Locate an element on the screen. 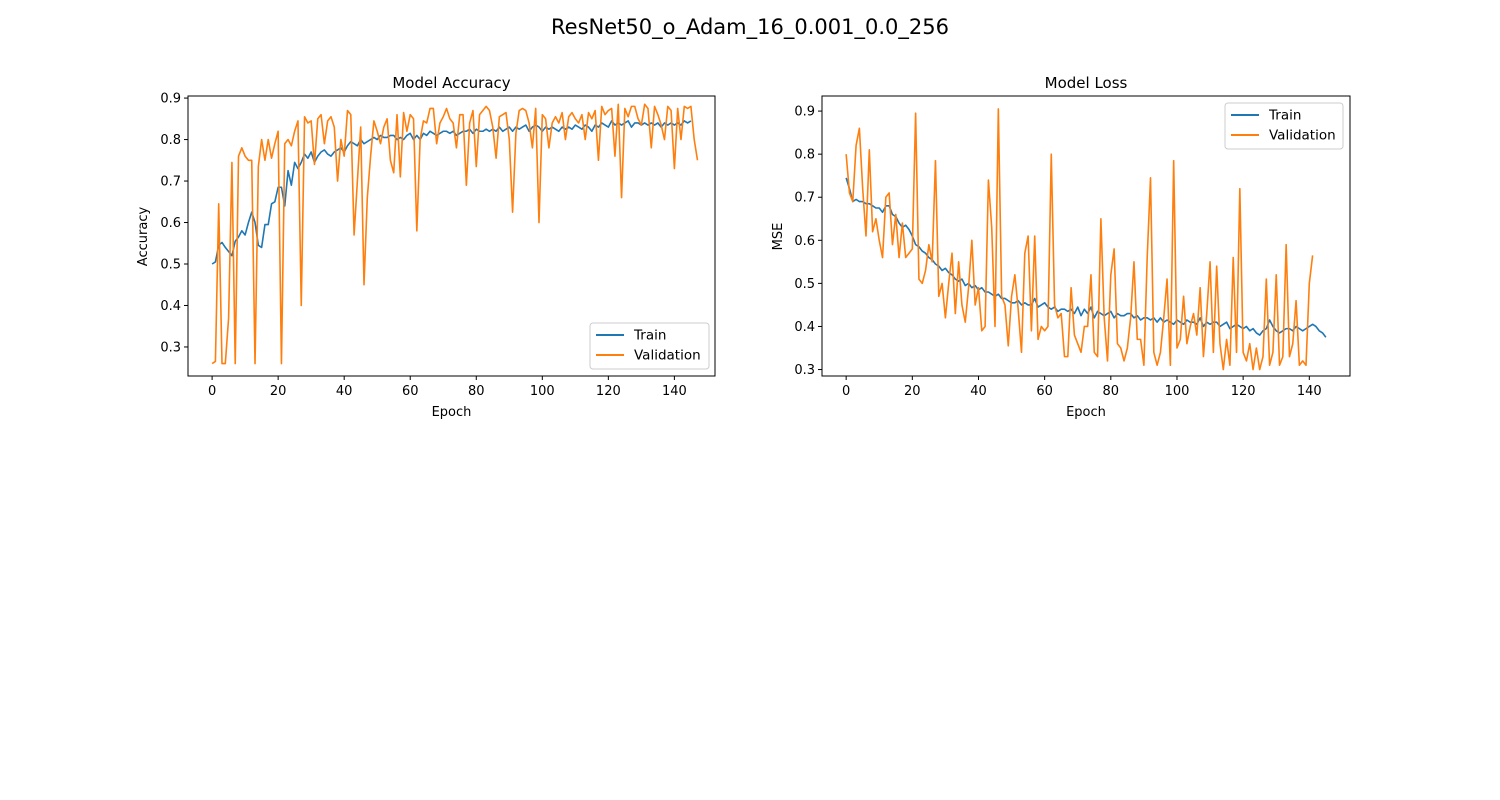 Image resolution: width=1500 pixels, height=800 pixels. accuracy-xtick-label: 140 is located at coordinates (674, 391).